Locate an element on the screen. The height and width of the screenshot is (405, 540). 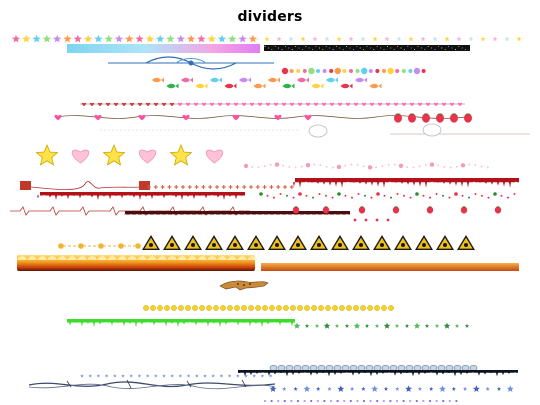
tiny-icons-row is located at coordinates (356, 71).